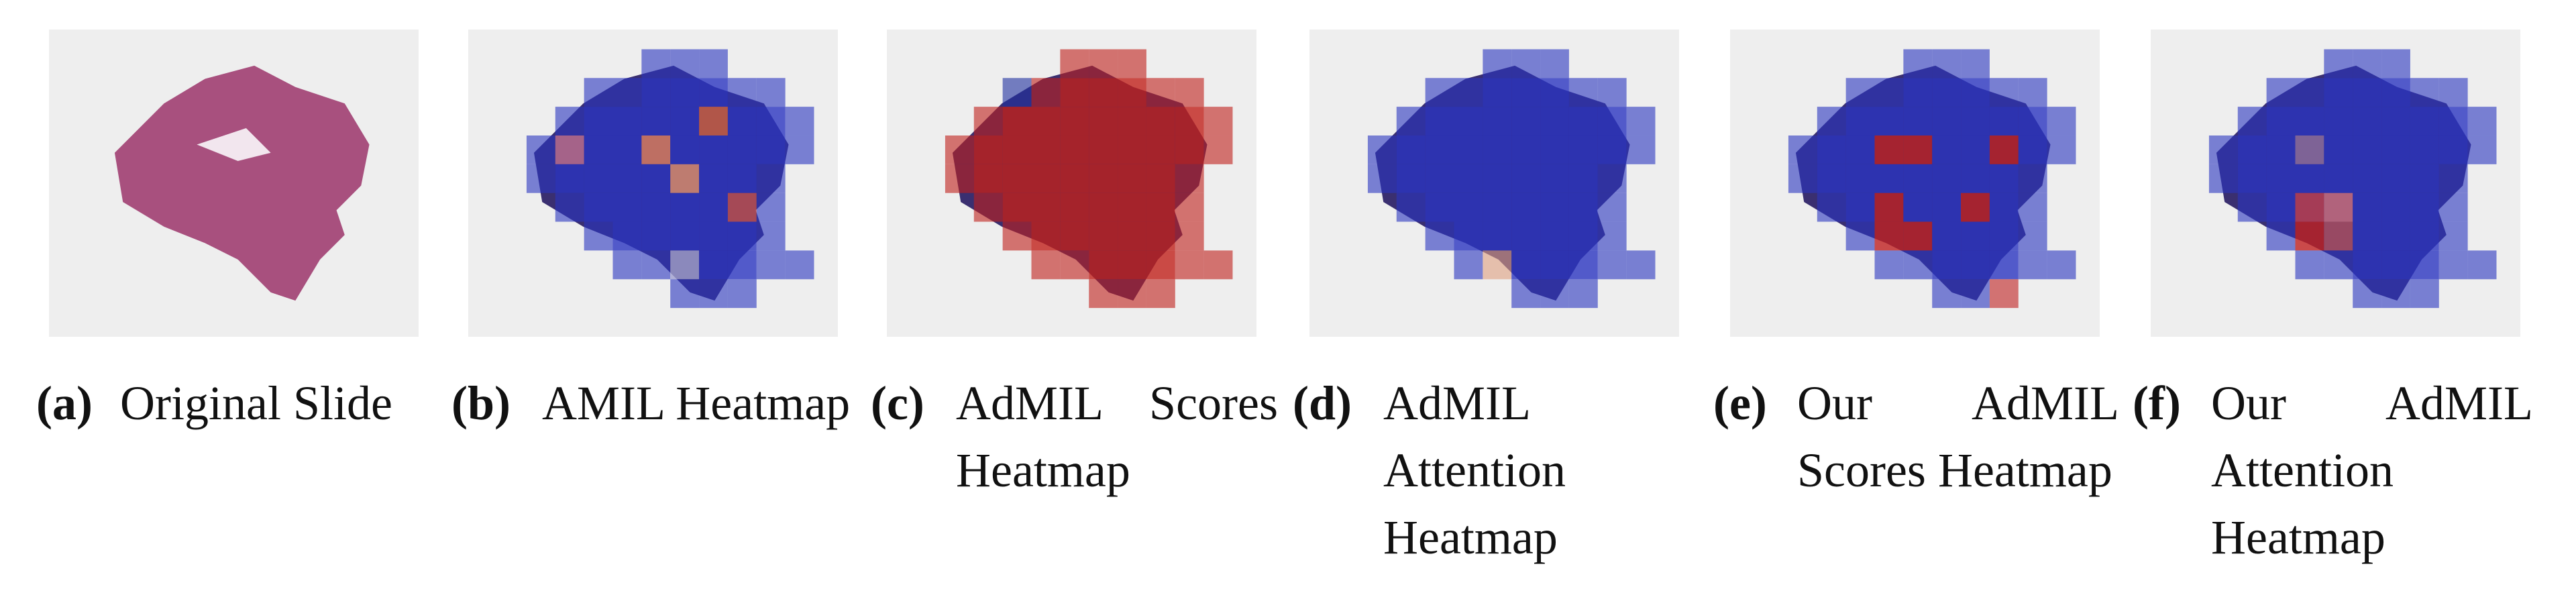 The height and width of the screenshot is (593, 2576). I want to click on panel-label: (a), so click(64, 403).